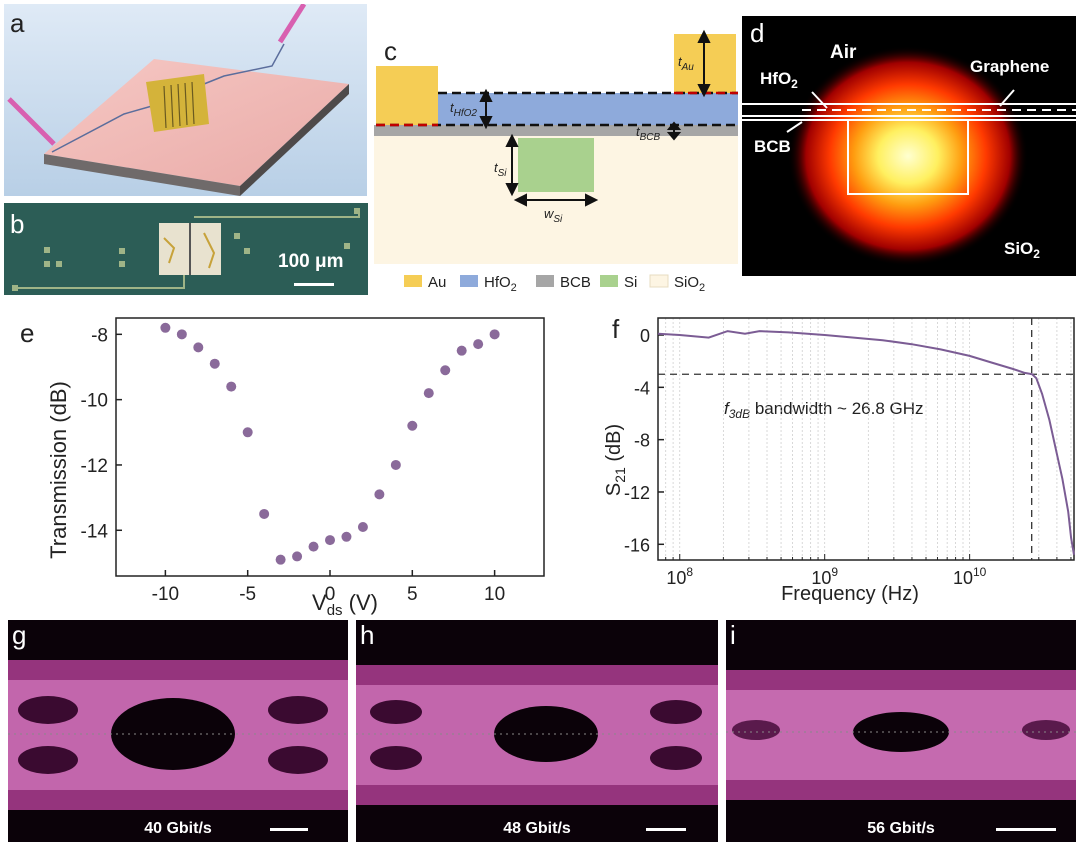 The height and width of the screenshot is (845, 1080). What do you see at coordinates (345, 604) in the screenshot?
I see `x-axis-label: Vds (V)` at bounding box center [345, 604].